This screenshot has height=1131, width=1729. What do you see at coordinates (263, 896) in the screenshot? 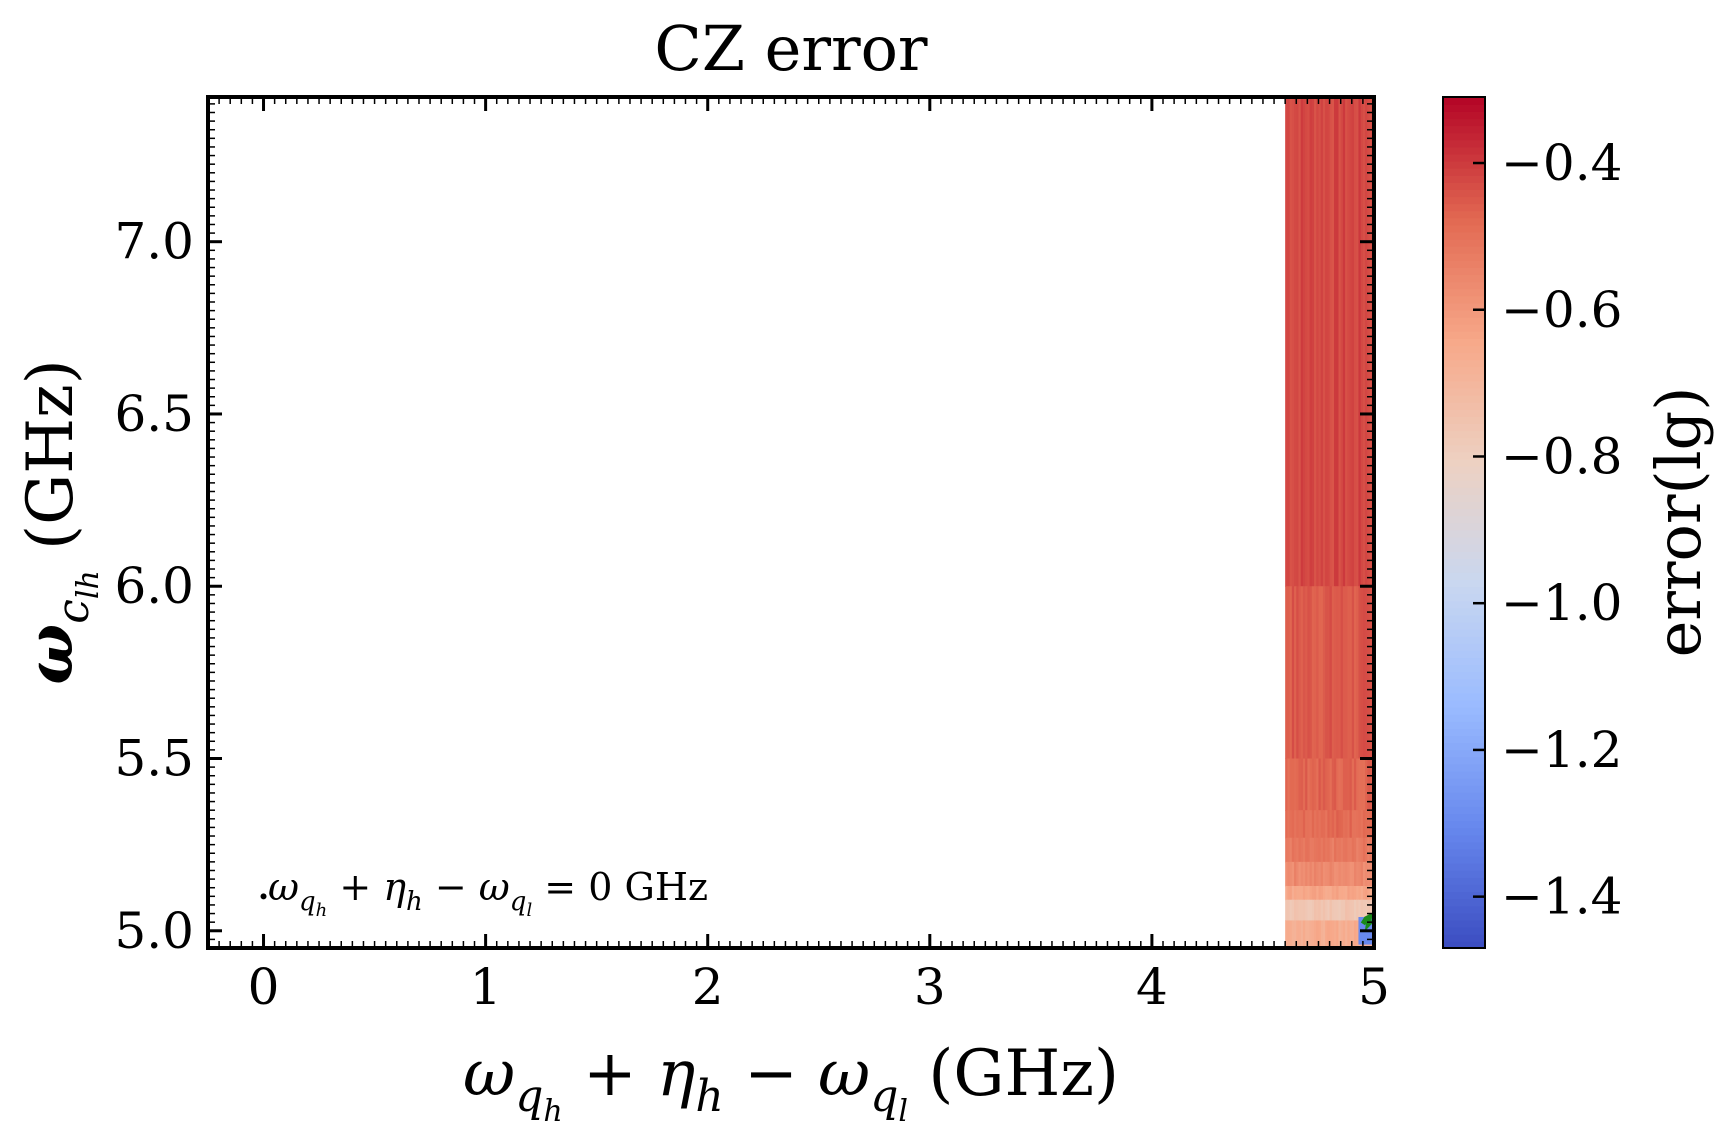
I see `origin-marker` at bounding box center [263, 896].